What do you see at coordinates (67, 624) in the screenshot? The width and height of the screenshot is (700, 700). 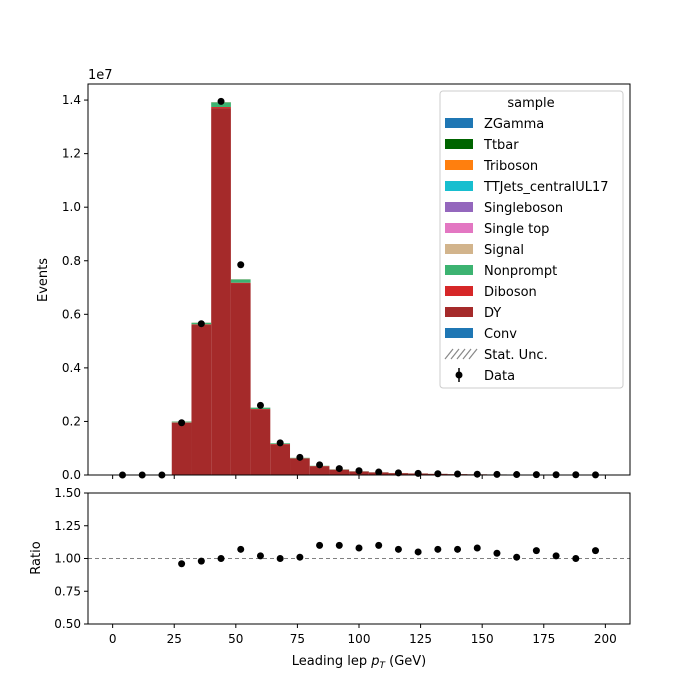 I see `ratio-y-tick-label: 0.50` at bounding box center [67, 624].